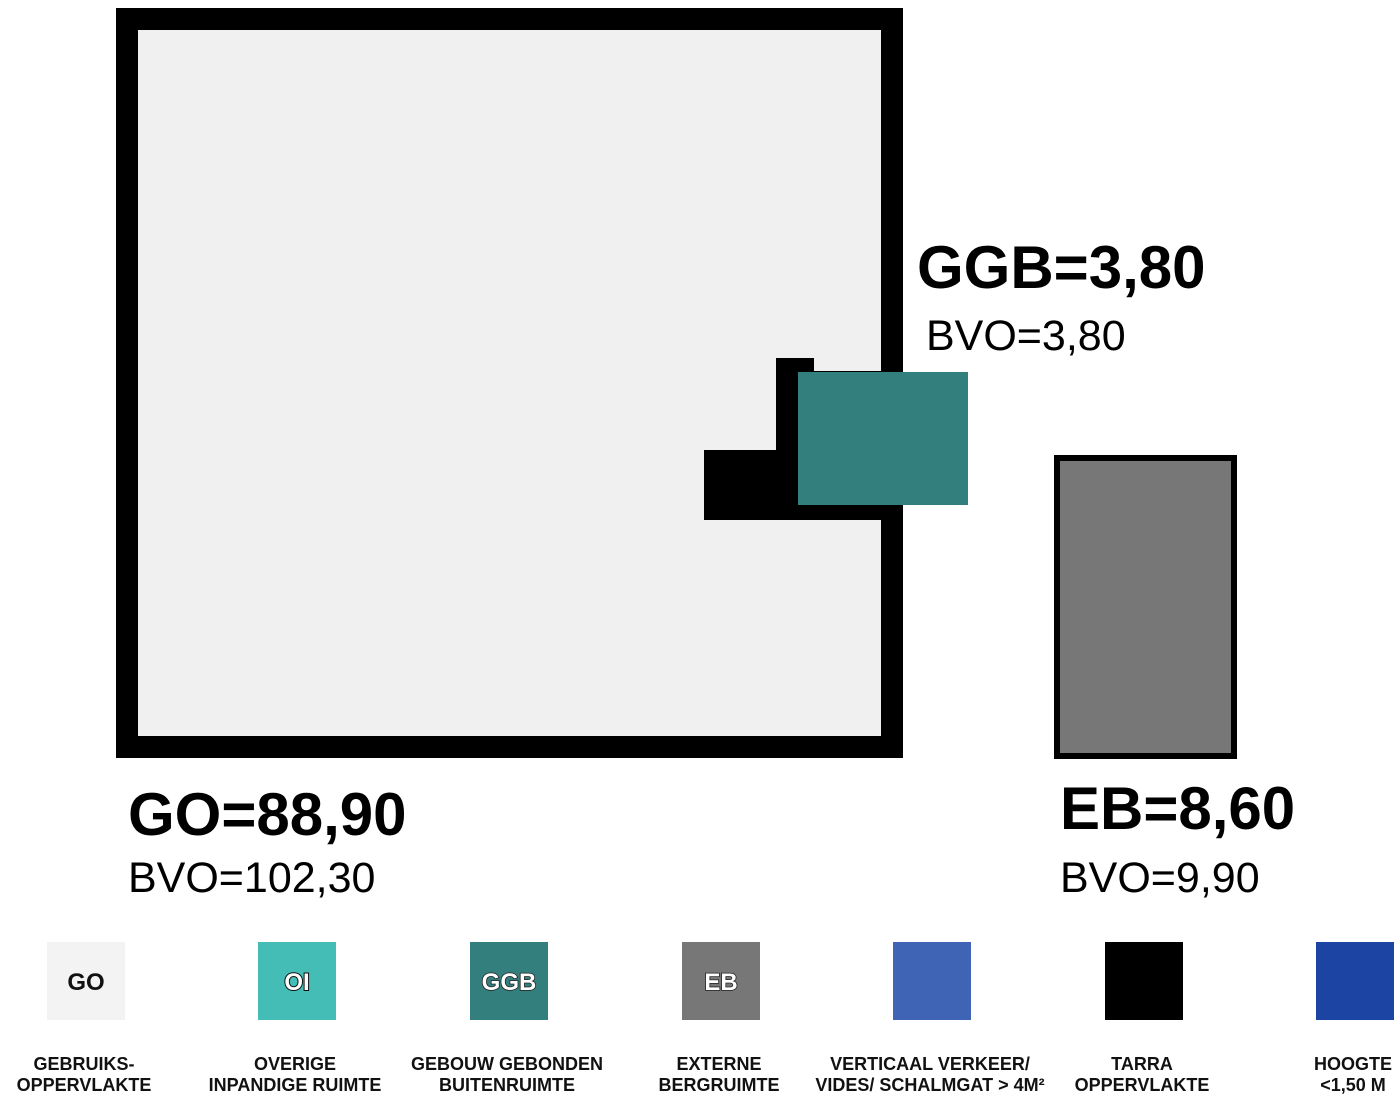 The height and width of the screenshot is (1095, 1400). I want to click on go-title: GO=88,90, so click(267, 814).